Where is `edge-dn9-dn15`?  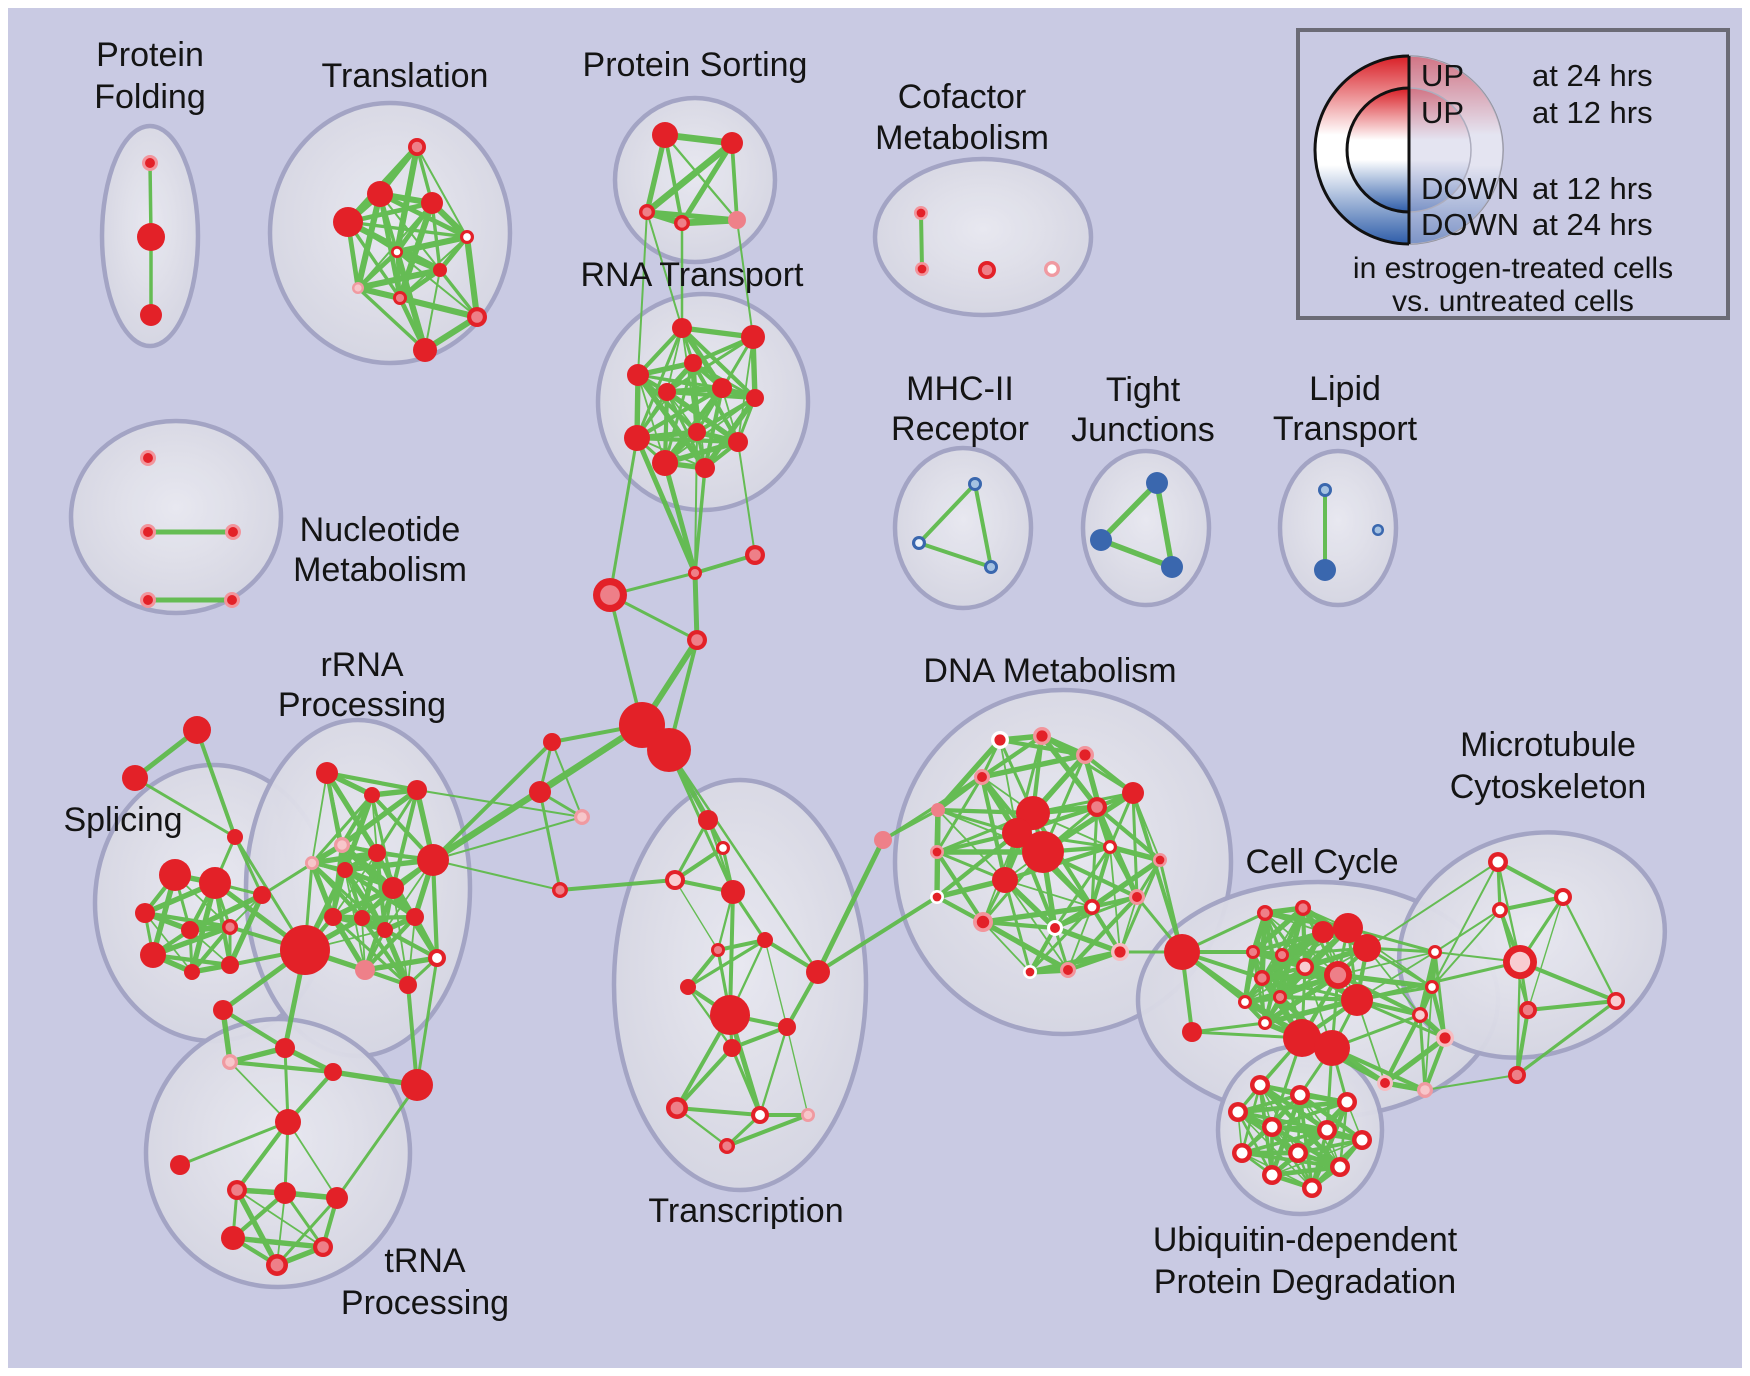
edge-dn9-dn15 is located at coordinates (1101, 877).